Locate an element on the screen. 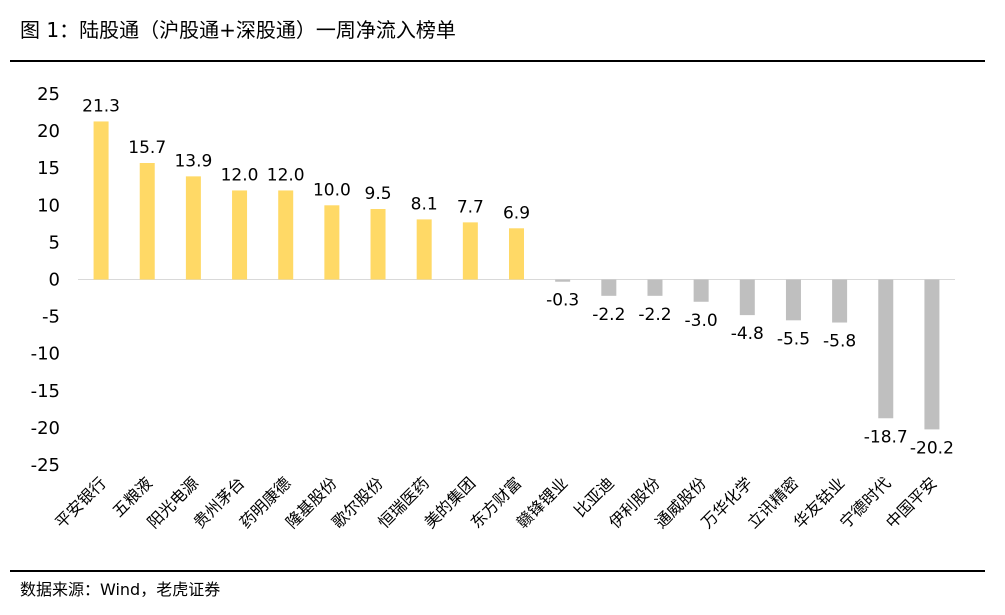 This screenshot has height=615, width=1005. bottom-rule is located at coordinates (497, 571).